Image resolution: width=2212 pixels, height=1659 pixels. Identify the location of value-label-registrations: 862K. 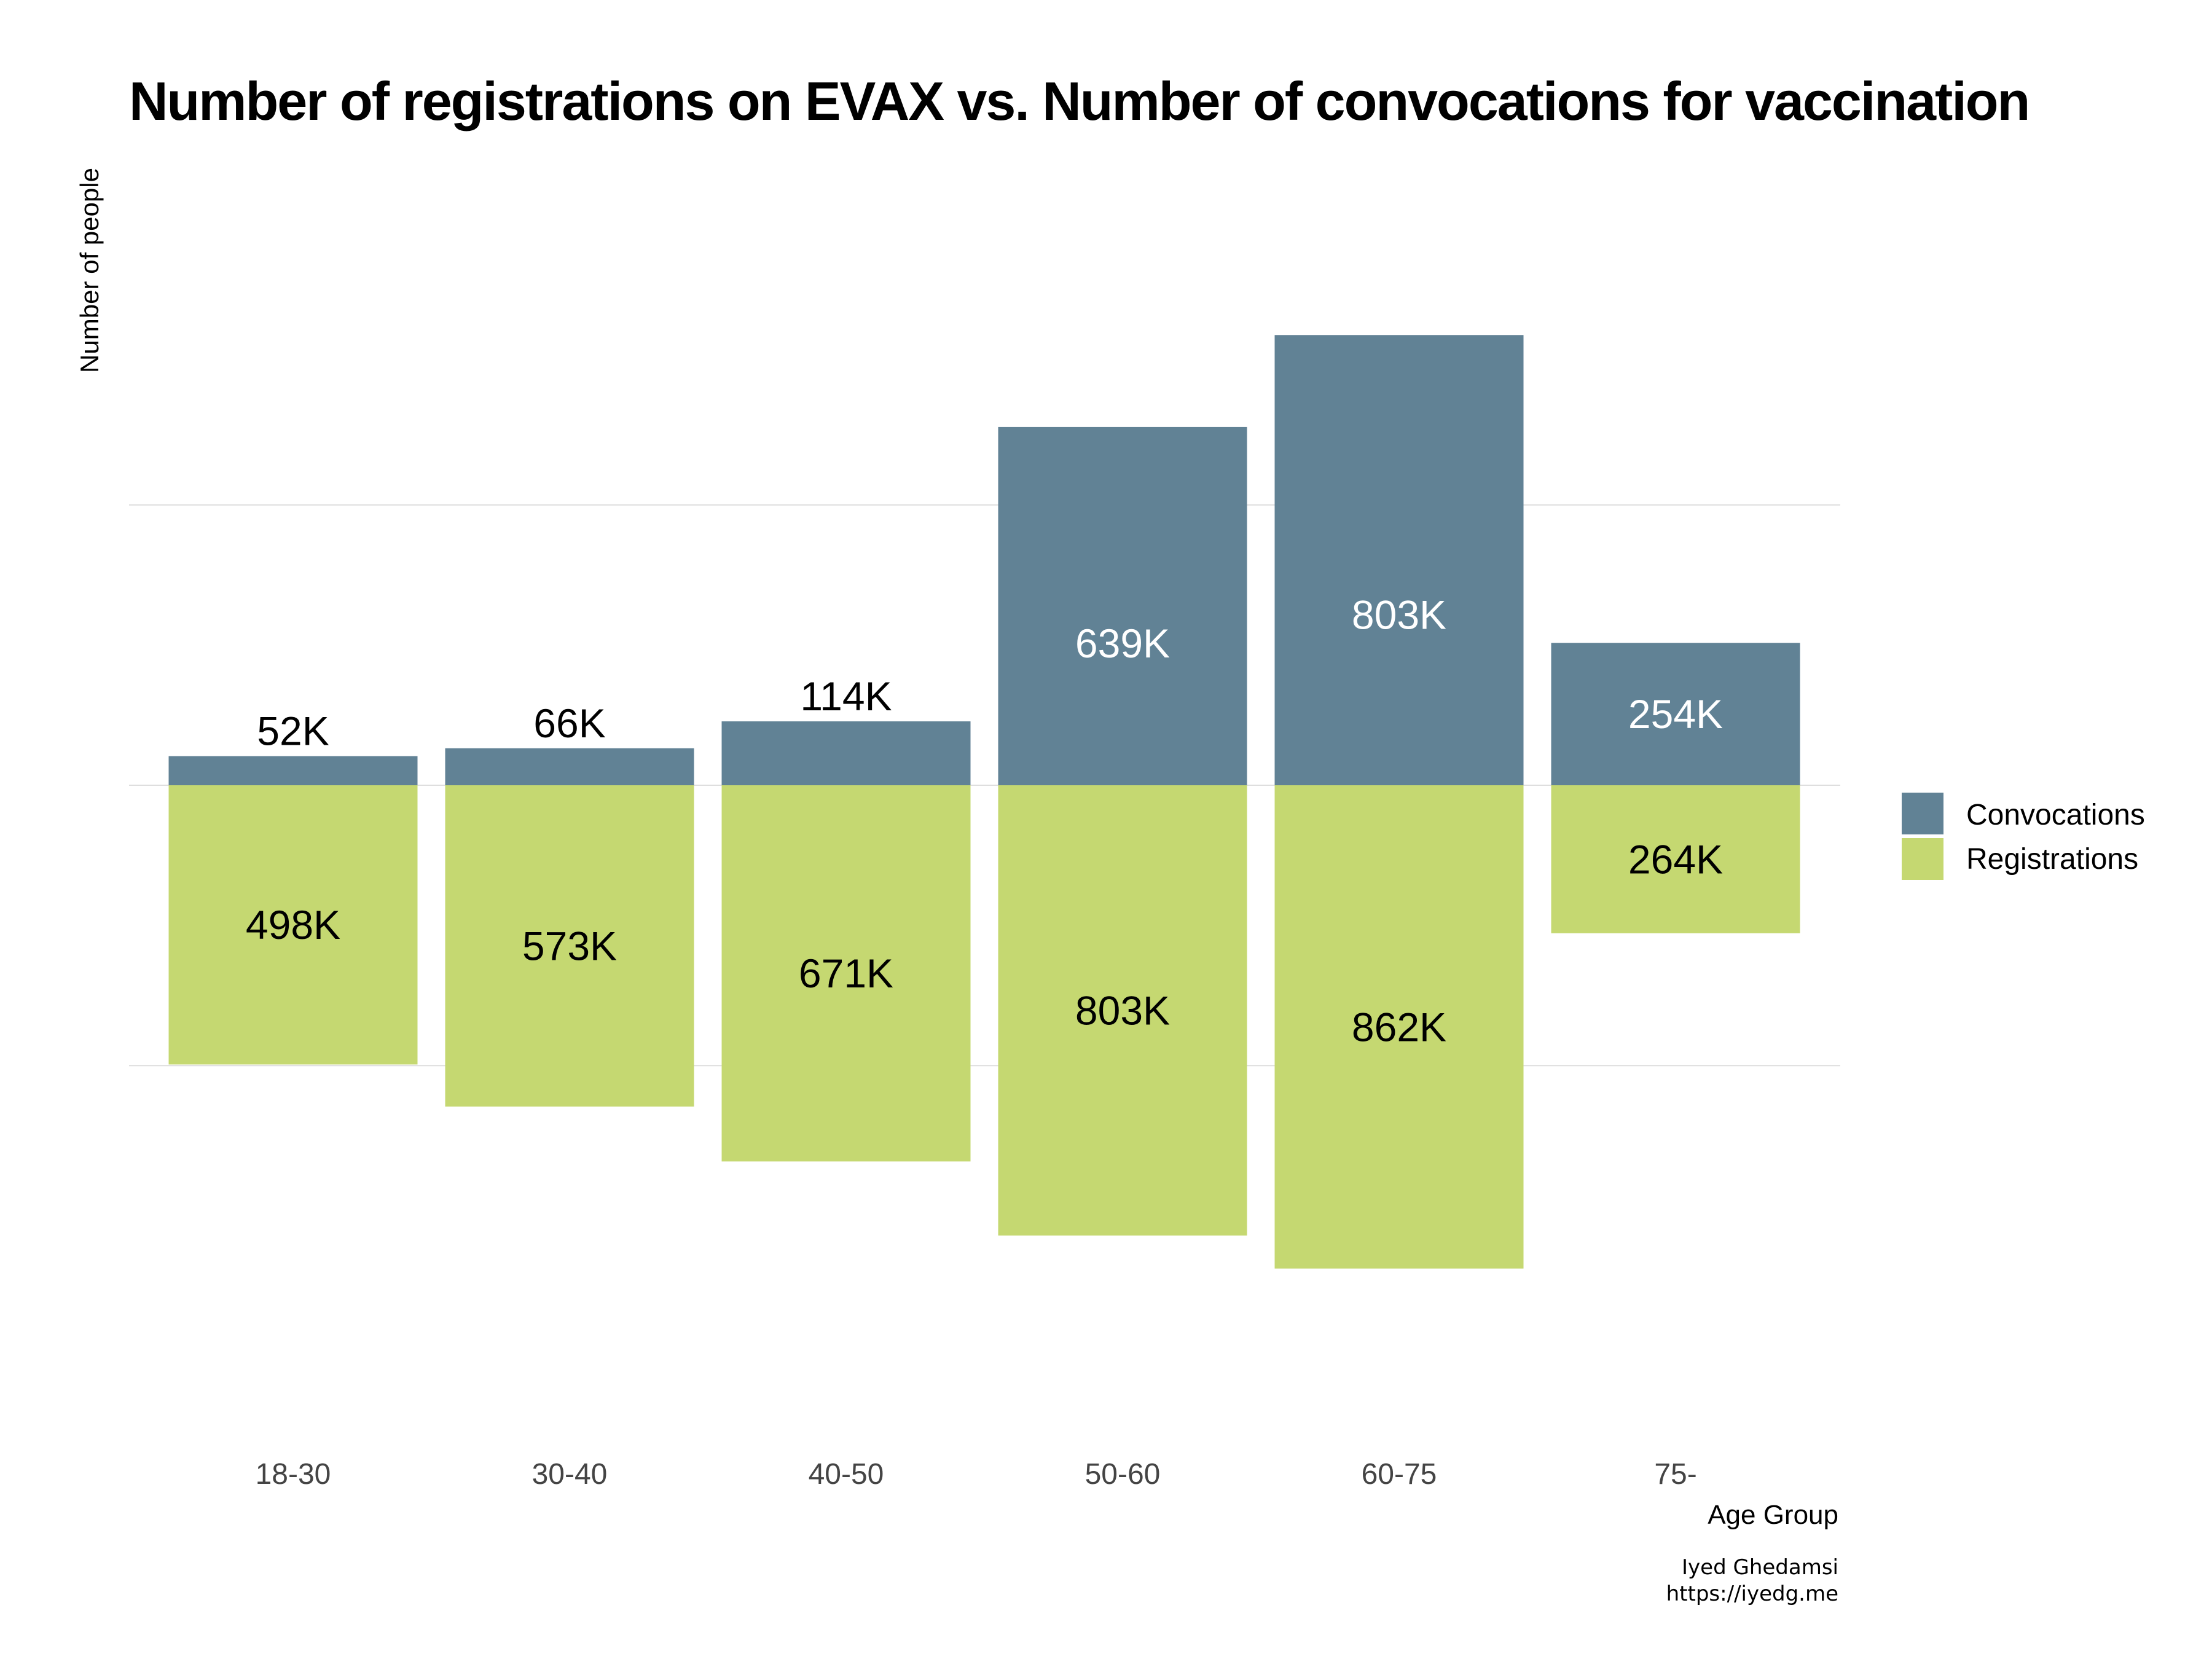
(1399, 1026).